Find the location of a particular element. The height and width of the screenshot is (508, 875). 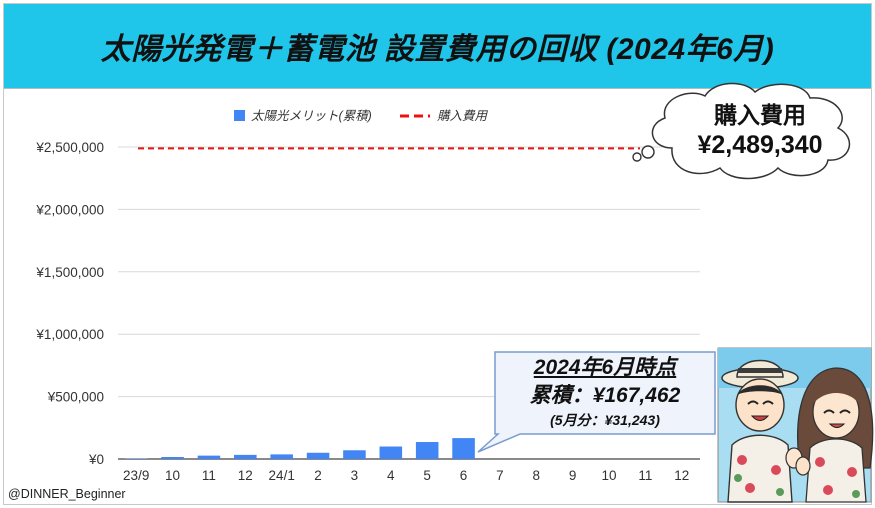

legend: 太陽光メリット(累積) 購入費用 is located at coordinates (361, 116).